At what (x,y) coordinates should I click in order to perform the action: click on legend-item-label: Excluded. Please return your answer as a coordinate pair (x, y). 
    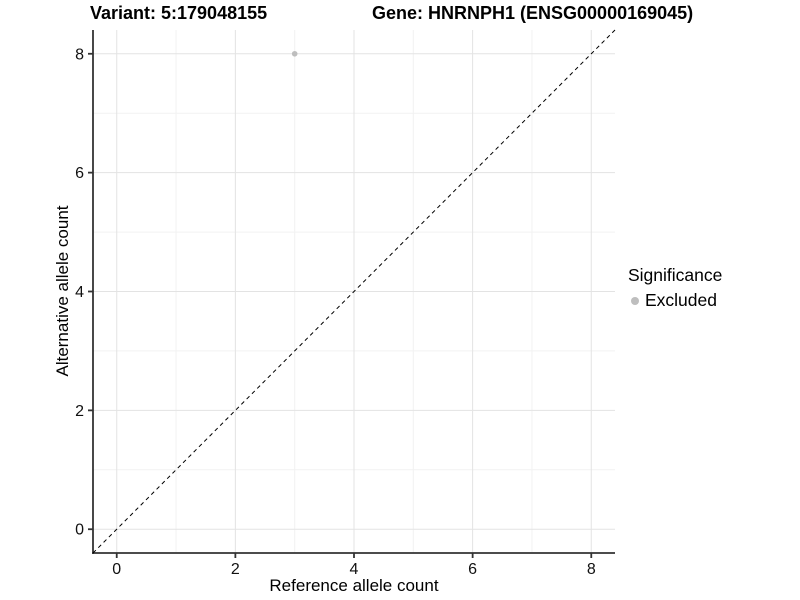
    Looking at the image, I should click on (681, 300).